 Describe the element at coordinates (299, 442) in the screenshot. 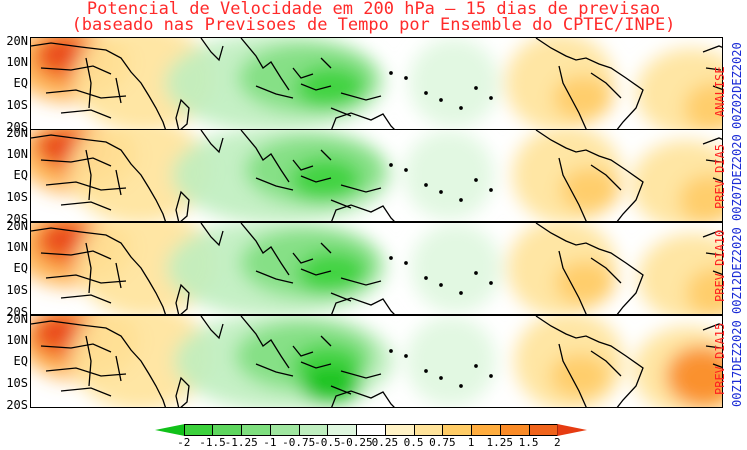

I see `colorbar-tick-label: -0.75` at that location.